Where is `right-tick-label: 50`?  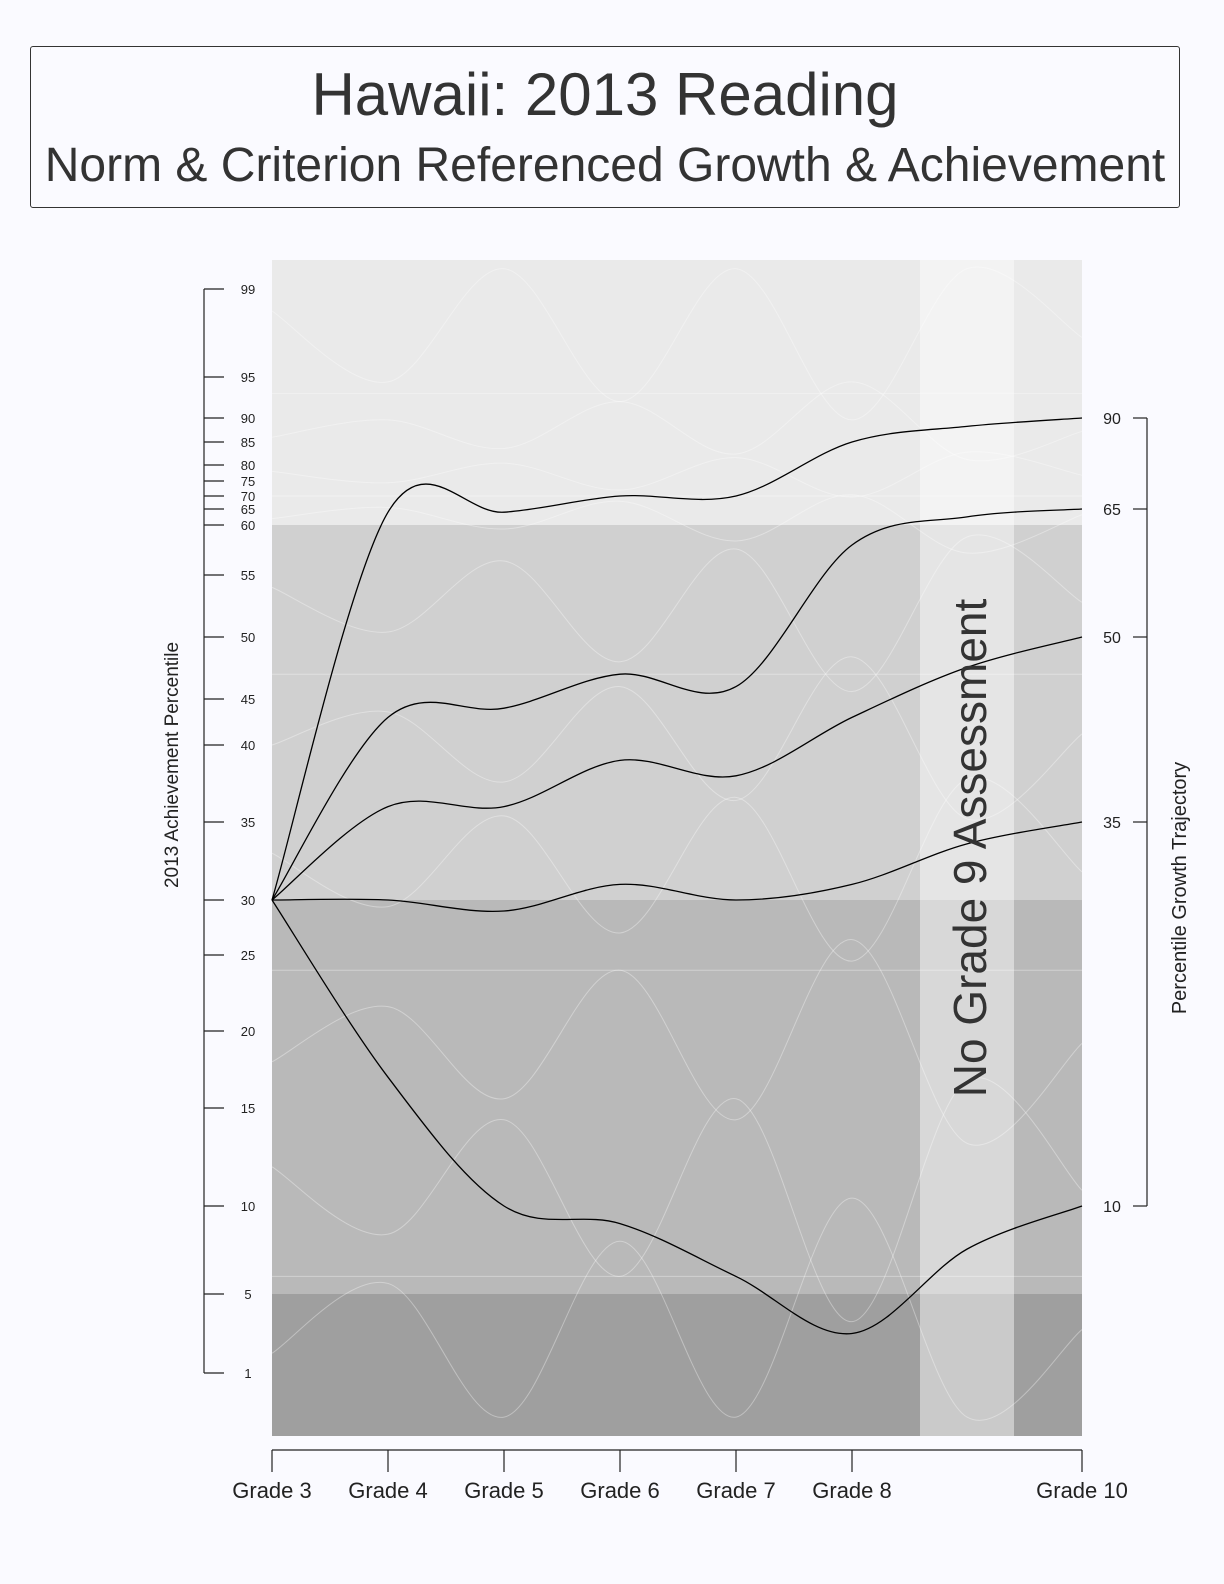
right-tick-label: 50 is located at coordinates (1112, 638).